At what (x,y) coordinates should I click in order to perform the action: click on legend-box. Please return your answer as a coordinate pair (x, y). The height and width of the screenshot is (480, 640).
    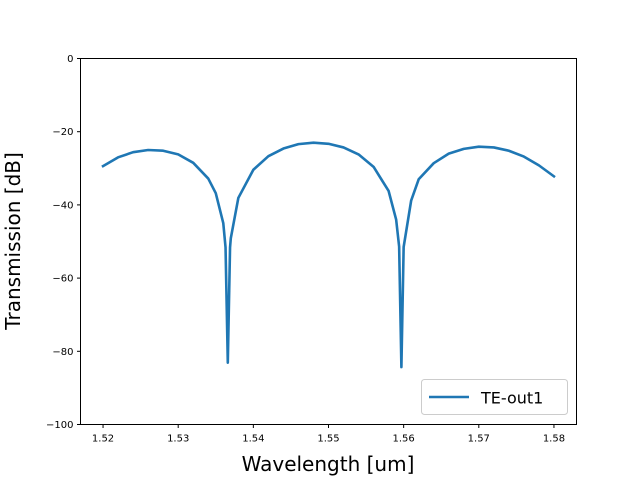
    Looking at the image, I should click on (494, 397).